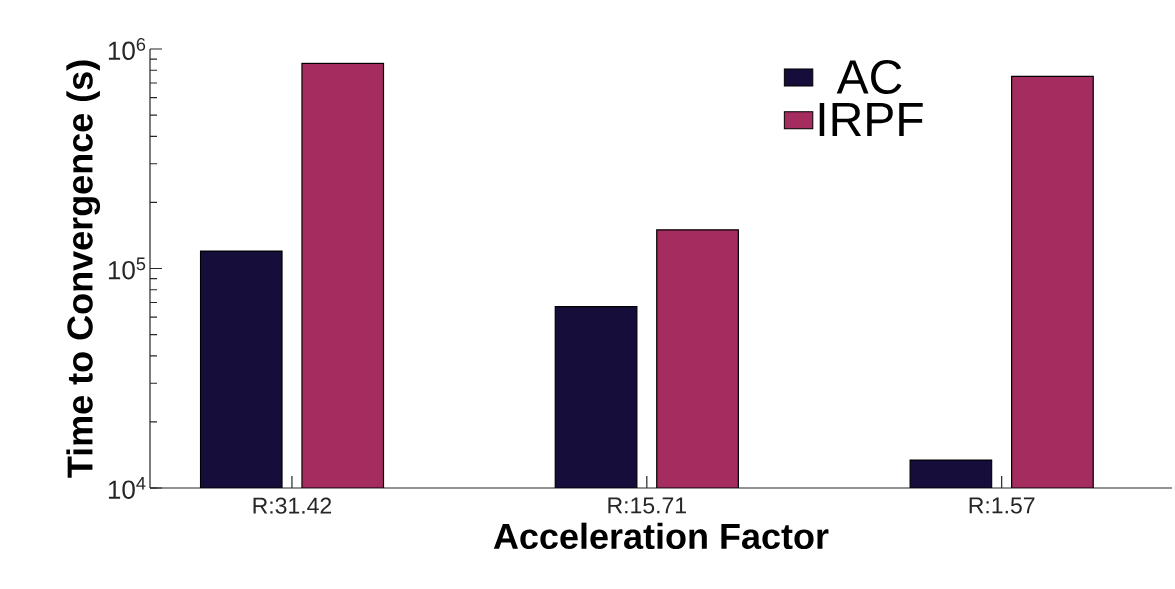 This screenshot has height=589, width=1175. I want to click on legend-label: IRPF, so click(871, 119).